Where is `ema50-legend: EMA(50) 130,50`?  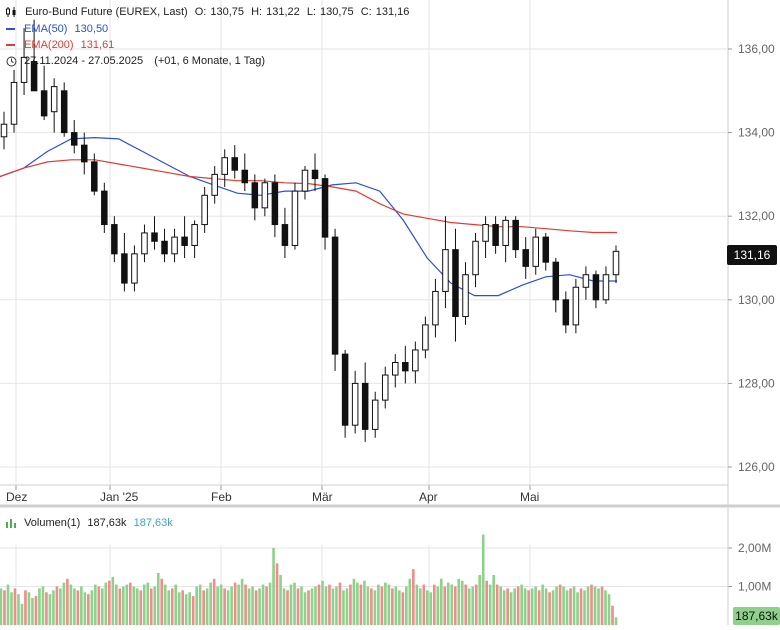
ema50-legend: EMA(50) 130,50 is located at coordinates (57, 29).